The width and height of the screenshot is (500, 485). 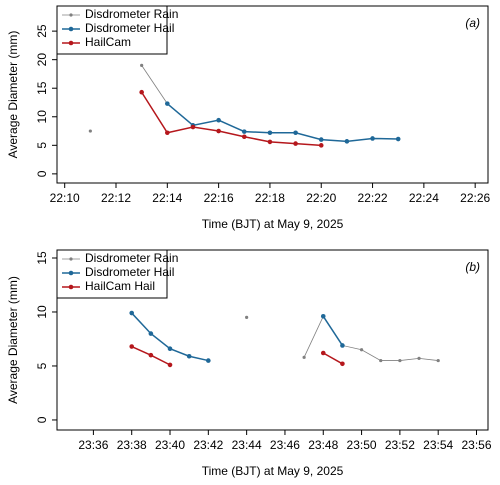 What do you see at coordinates (475, 198) in the screenshot?
I see `x-tick-label: 22:26` at bounding box center [475, 198].